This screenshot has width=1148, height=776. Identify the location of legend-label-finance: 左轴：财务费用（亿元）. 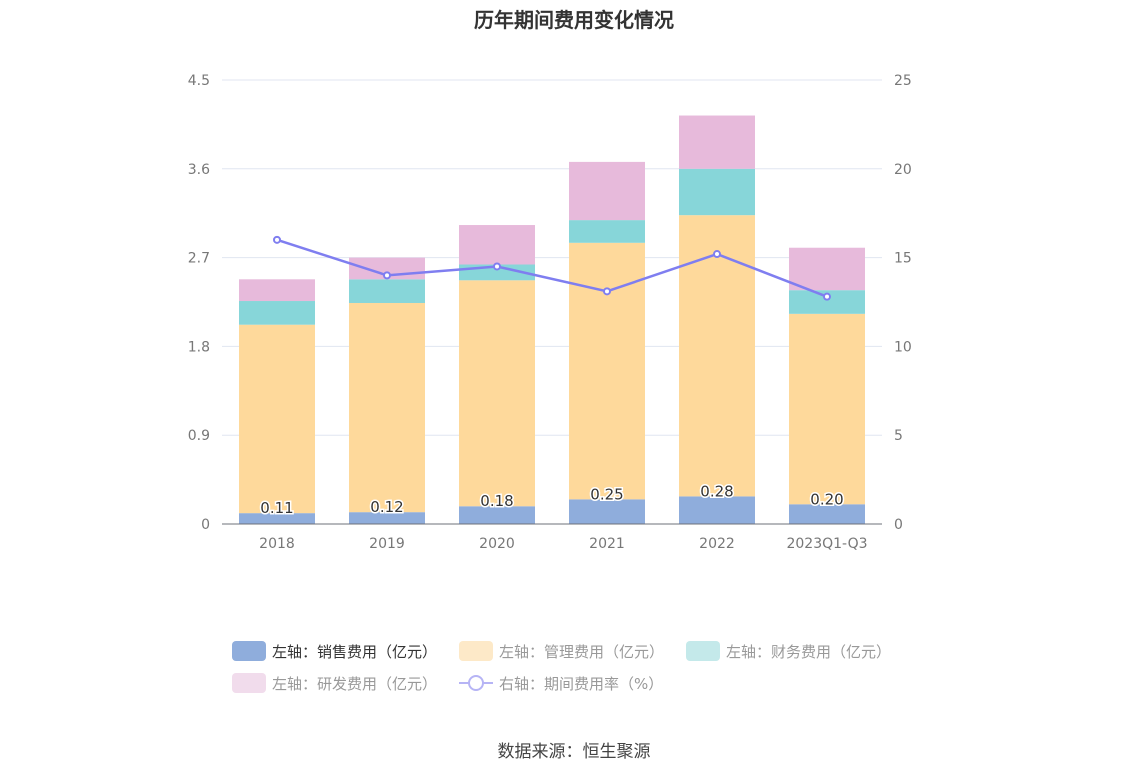
(809, 651).